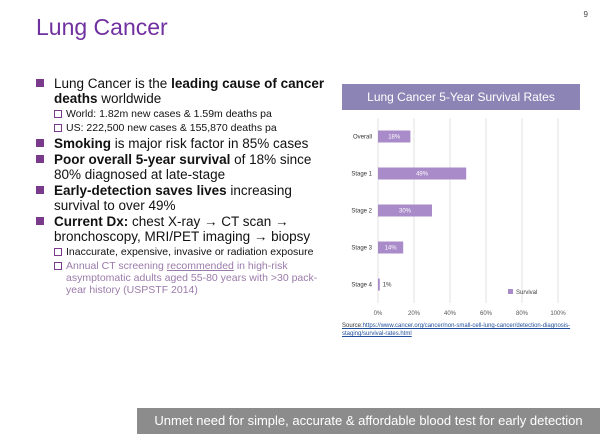 The height and width of the screenshot is (440, 600). Describe the element at coordinates (102, 27) in the screenshot. I see `slide-title: Lung Cancer` at that location.